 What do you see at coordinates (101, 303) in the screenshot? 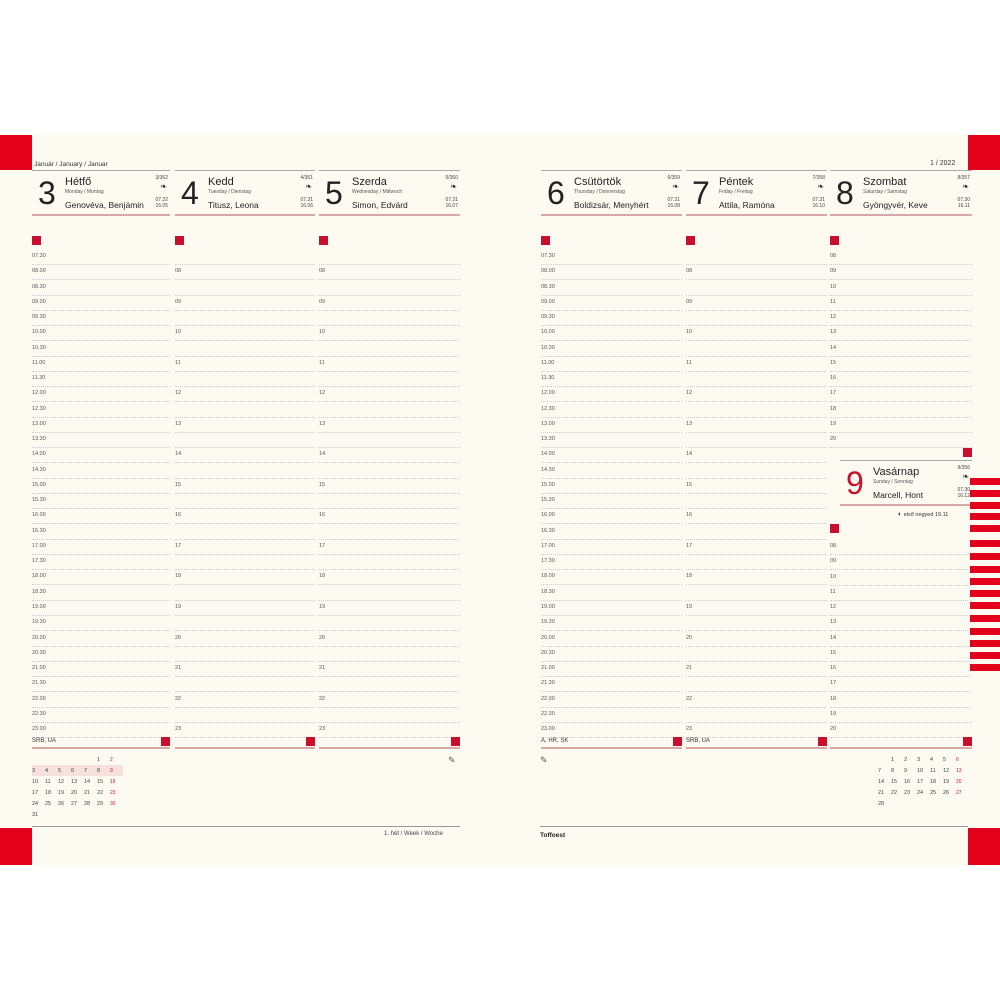
I see `time-slot: 09.00` at bounding box center [101, 303].